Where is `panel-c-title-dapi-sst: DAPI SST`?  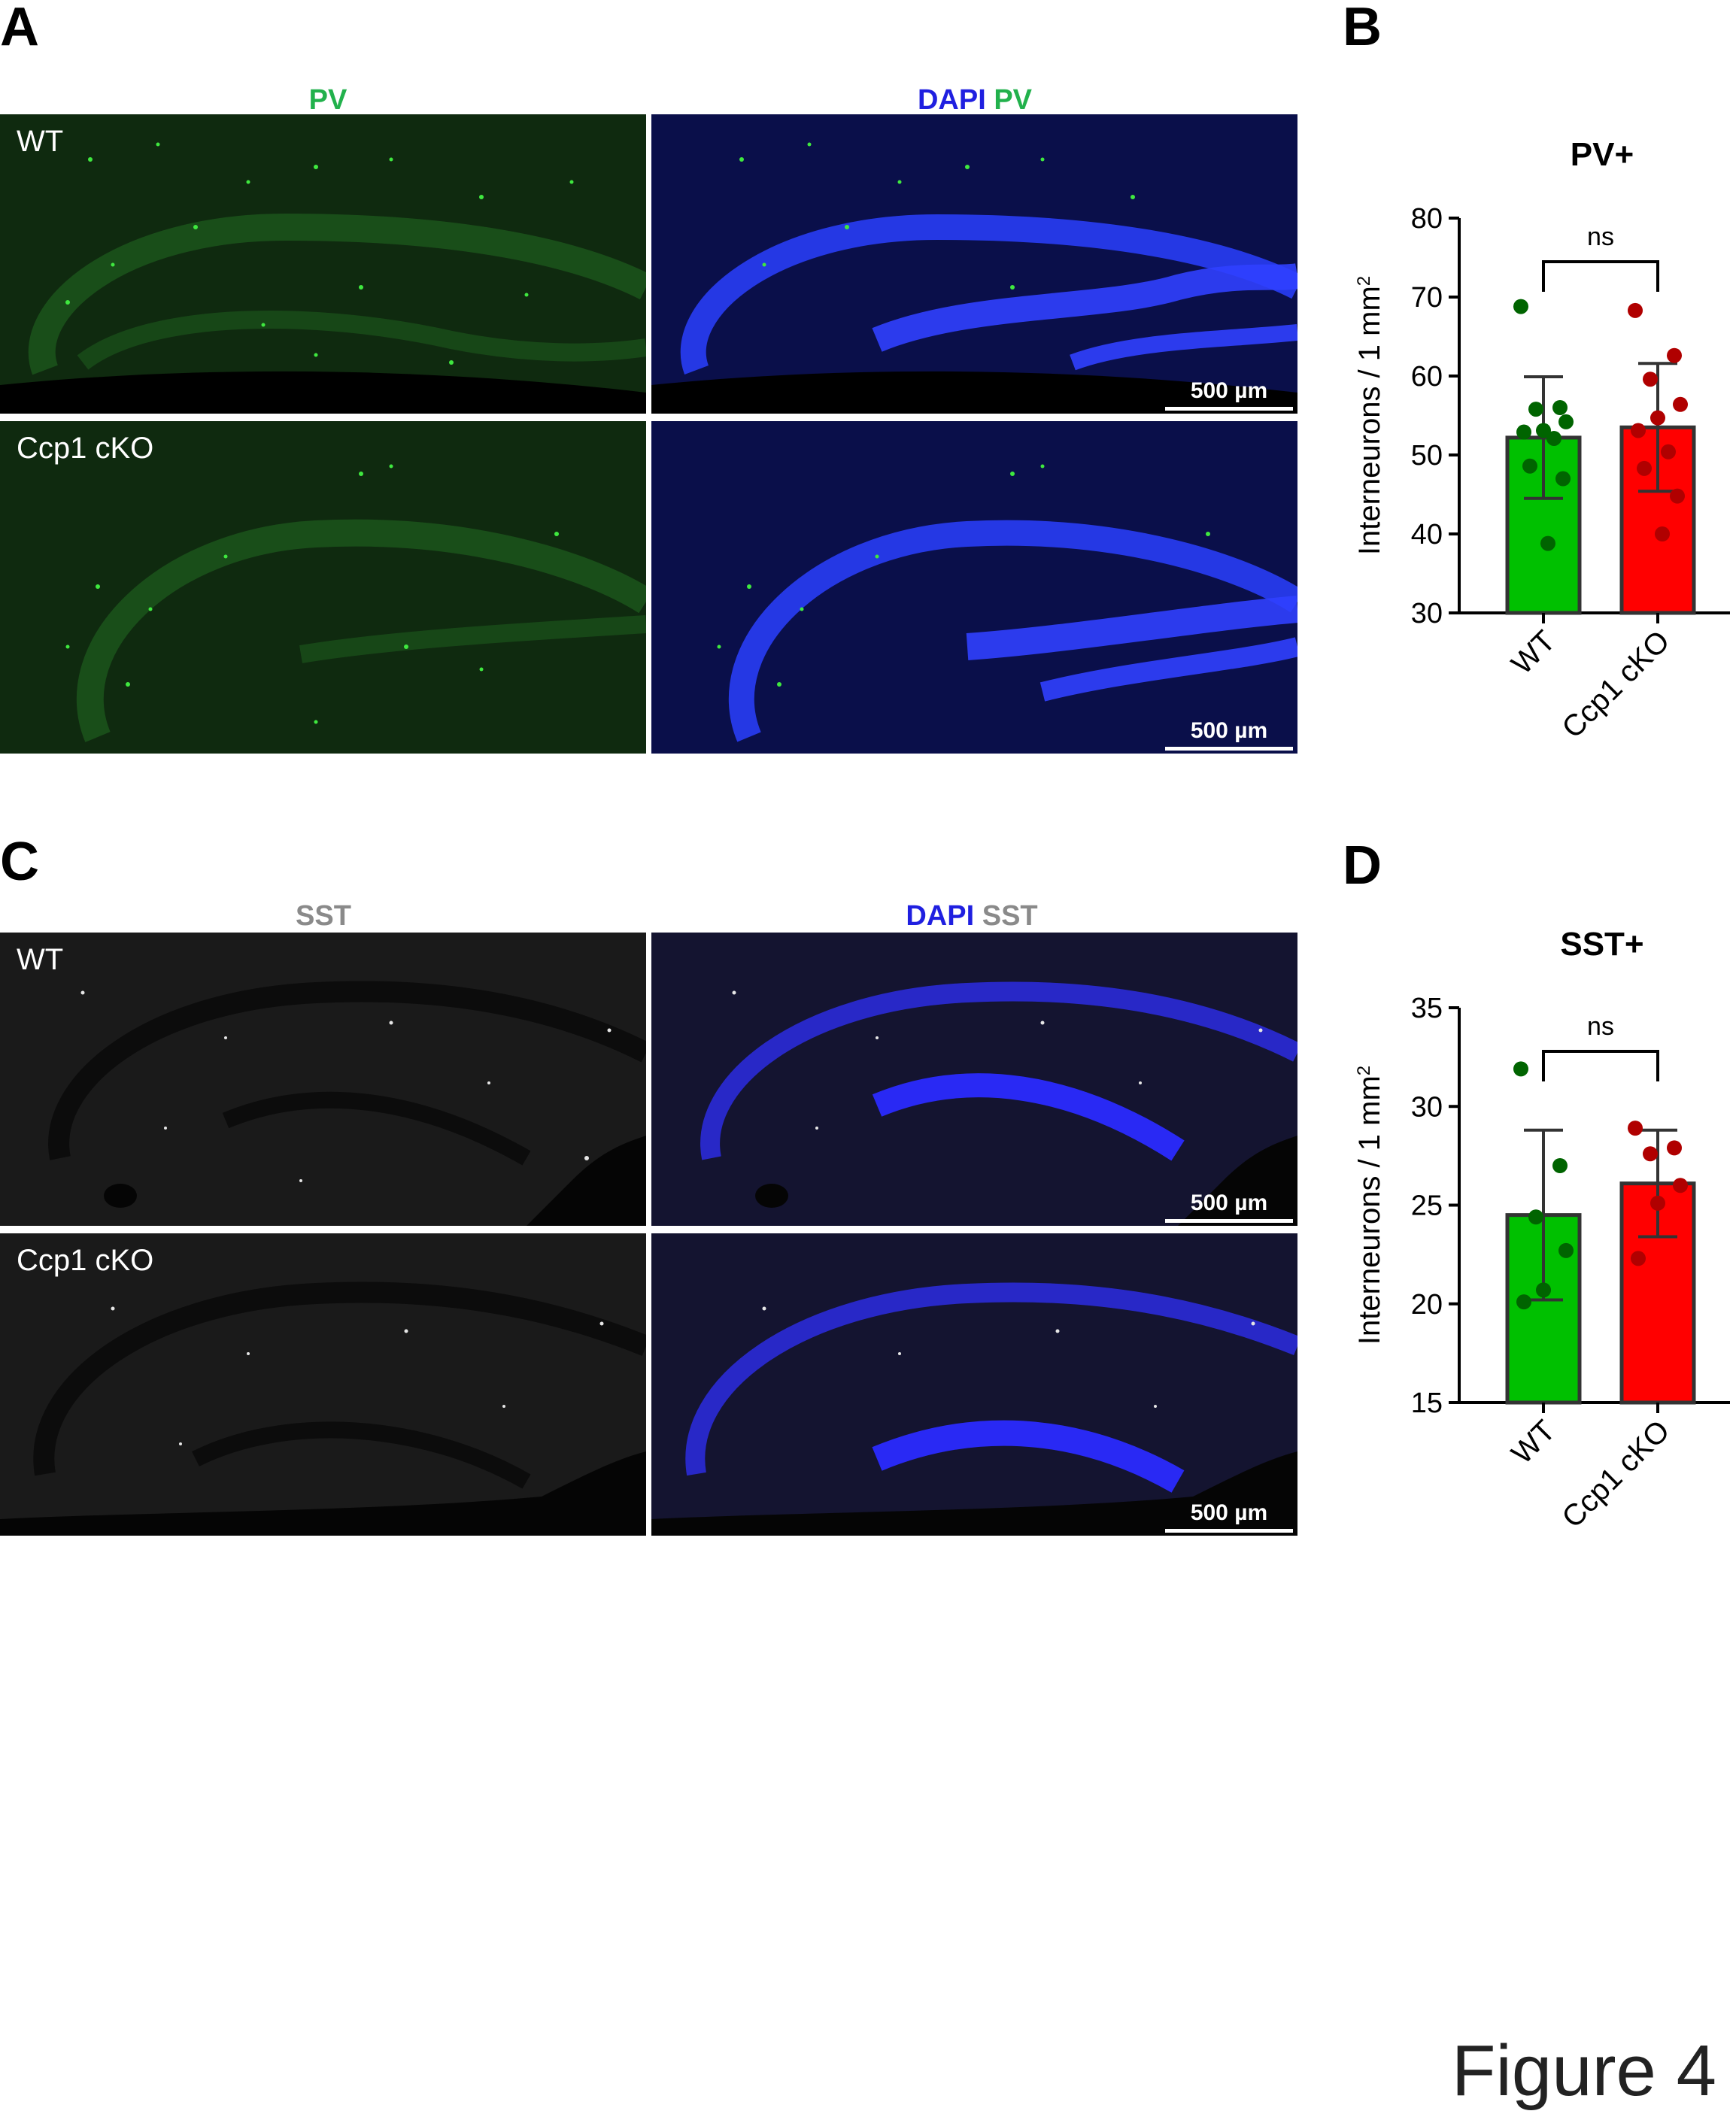
panel-c-title-dapi-sst: DAPI SST is located at coordinates (971, 916).